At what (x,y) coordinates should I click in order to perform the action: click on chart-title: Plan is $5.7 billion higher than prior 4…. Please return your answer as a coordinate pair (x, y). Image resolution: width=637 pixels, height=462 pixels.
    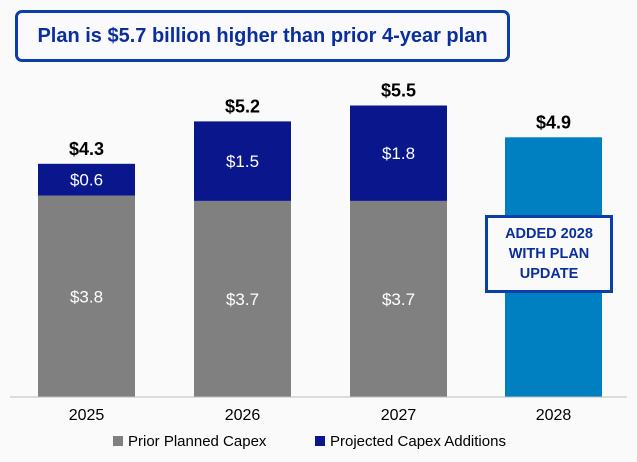
    Looking at the image, I should click on (262, 36).